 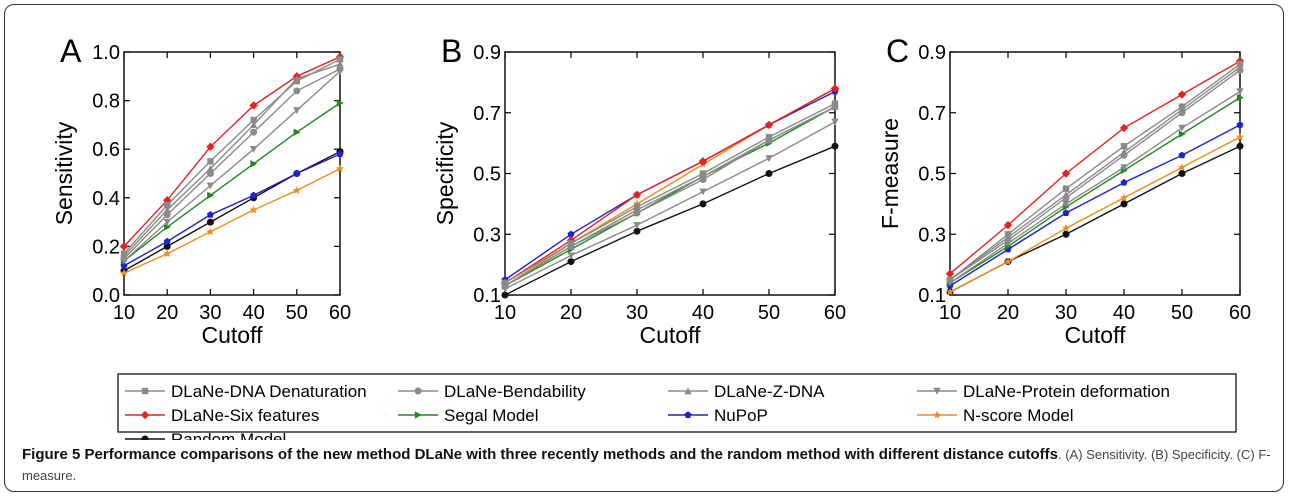 I want to click on x-tick-label-a: 30, so click(x=210, y=313).